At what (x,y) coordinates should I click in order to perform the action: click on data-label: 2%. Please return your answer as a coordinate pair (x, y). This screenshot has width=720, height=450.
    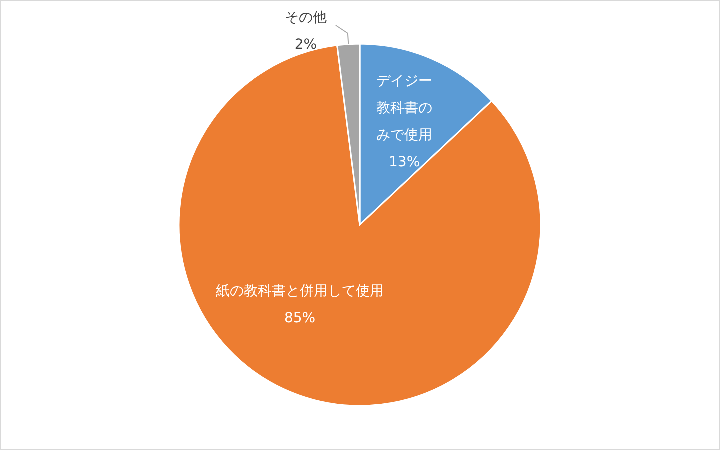
    Looking at the image, I should click on (306, 44).